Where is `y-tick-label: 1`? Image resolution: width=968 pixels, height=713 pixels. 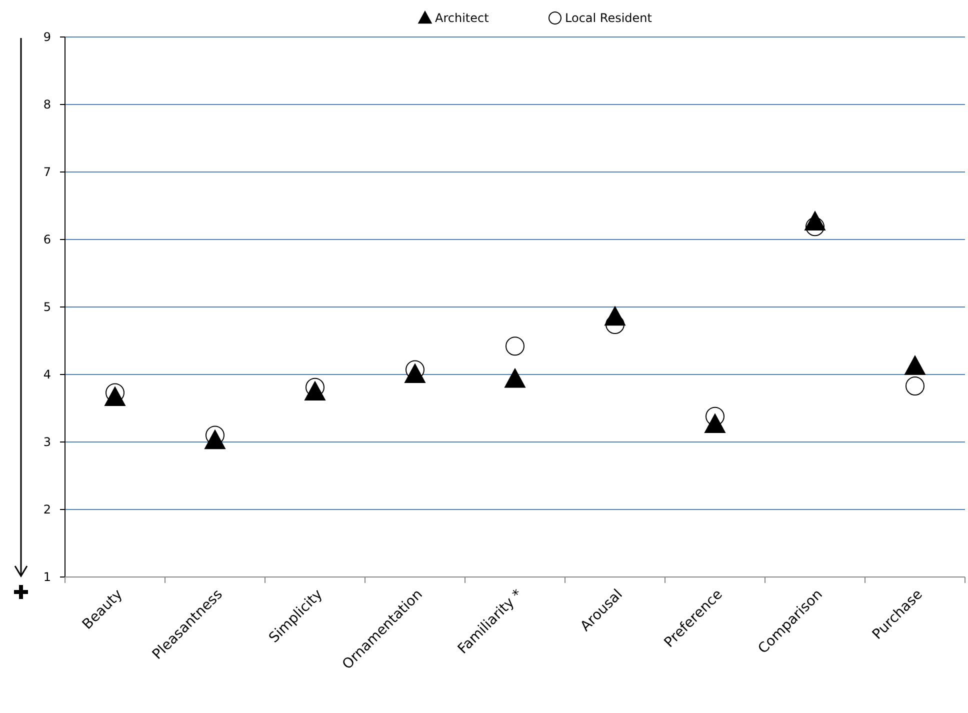
y-tick-label: 1 is located at coordinates (47, 577).